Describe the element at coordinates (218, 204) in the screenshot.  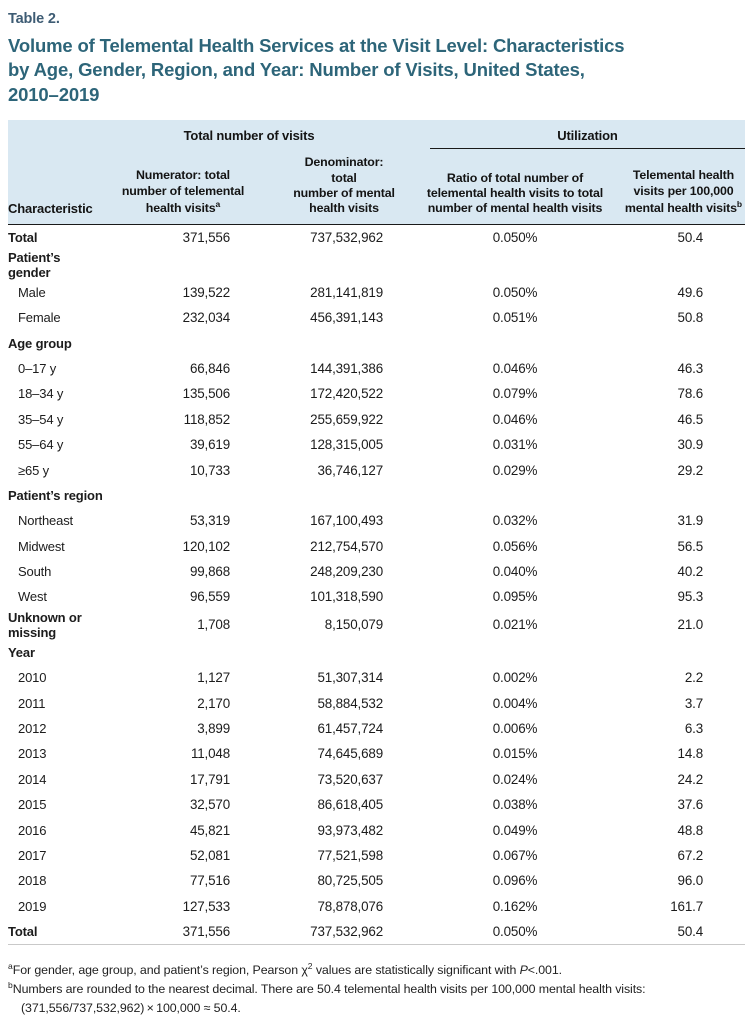
I see `superscript-marker: a` at that location.